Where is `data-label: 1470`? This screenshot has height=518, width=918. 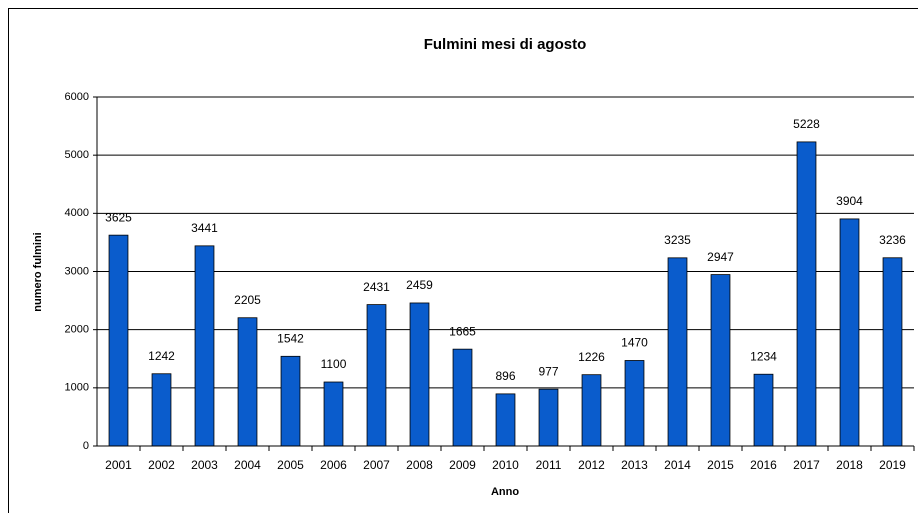
data-label: 1470 is located at coordinates (634, 343).